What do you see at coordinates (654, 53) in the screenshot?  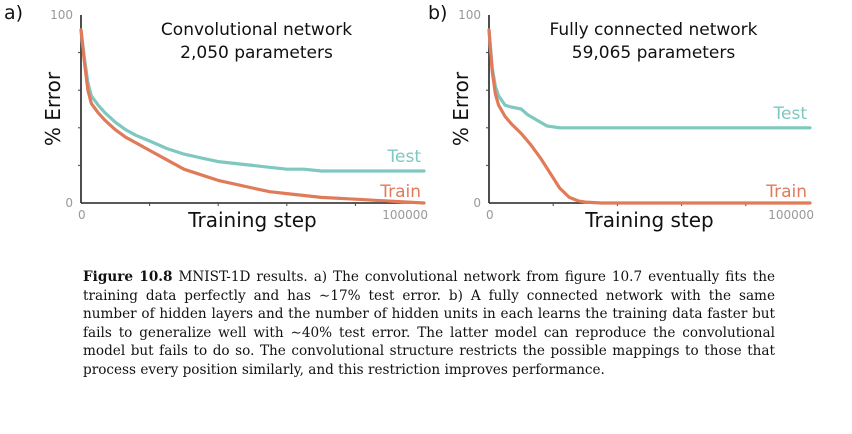 I see `panel-b-subtitle: 59,065 parameters` at bounding box center [654, 53].